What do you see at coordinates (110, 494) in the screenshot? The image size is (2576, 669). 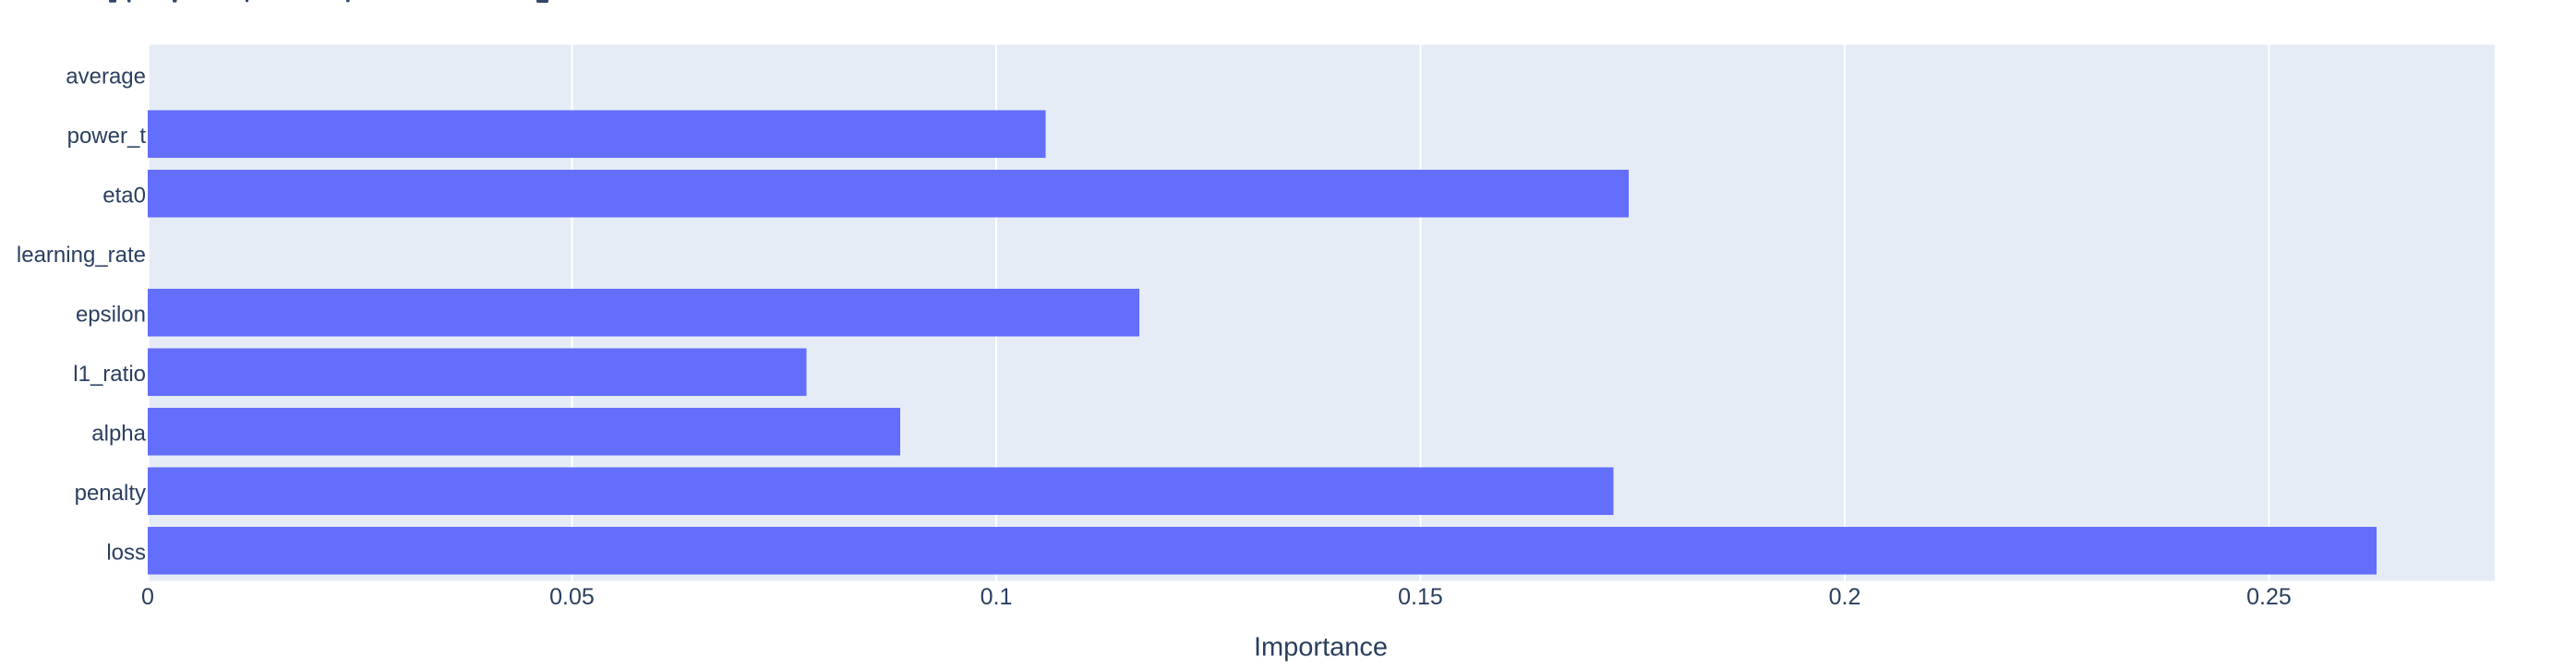 I see `svg-text: penalty` at bounding box center [110, 494].